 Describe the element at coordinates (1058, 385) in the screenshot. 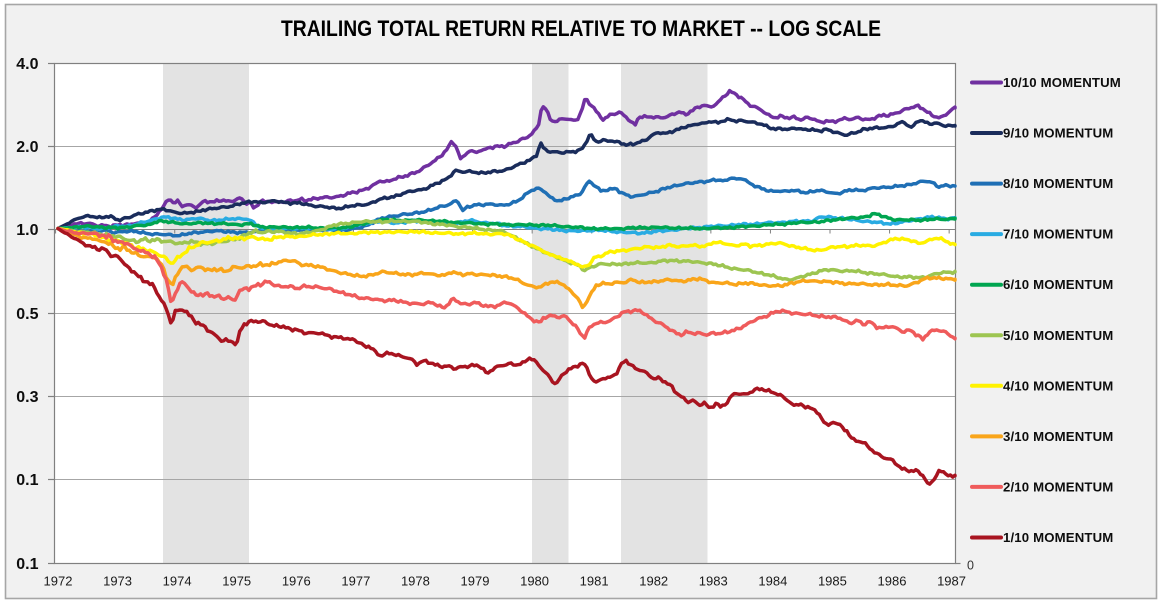

I see `svg-text: 4/10 MOMENTUM` at that location.